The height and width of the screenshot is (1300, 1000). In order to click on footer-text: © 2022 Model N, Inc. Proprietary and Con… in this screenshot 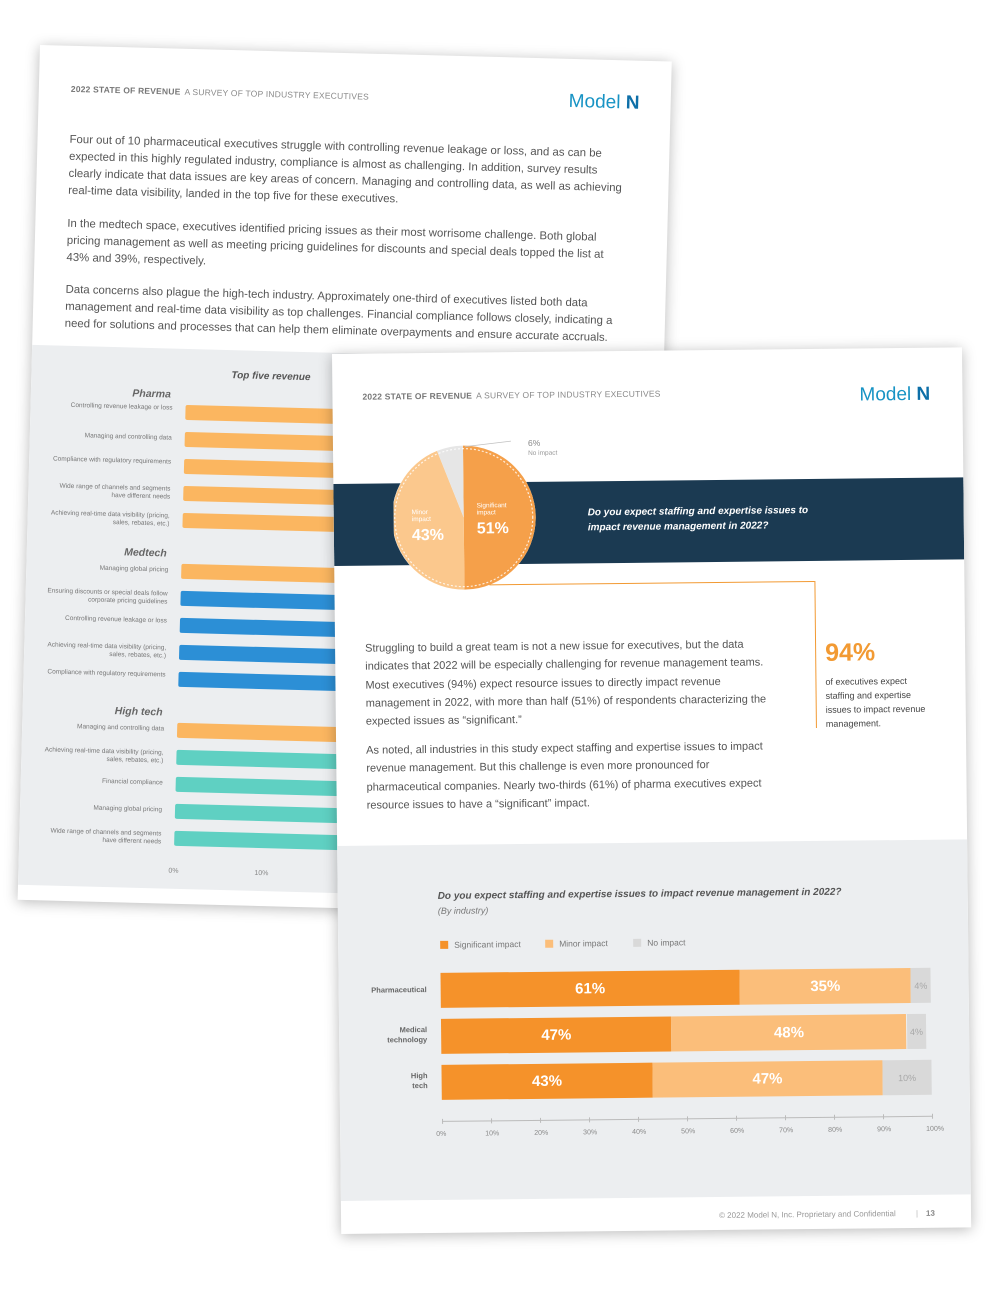, I will do `click(807, 1214)`.